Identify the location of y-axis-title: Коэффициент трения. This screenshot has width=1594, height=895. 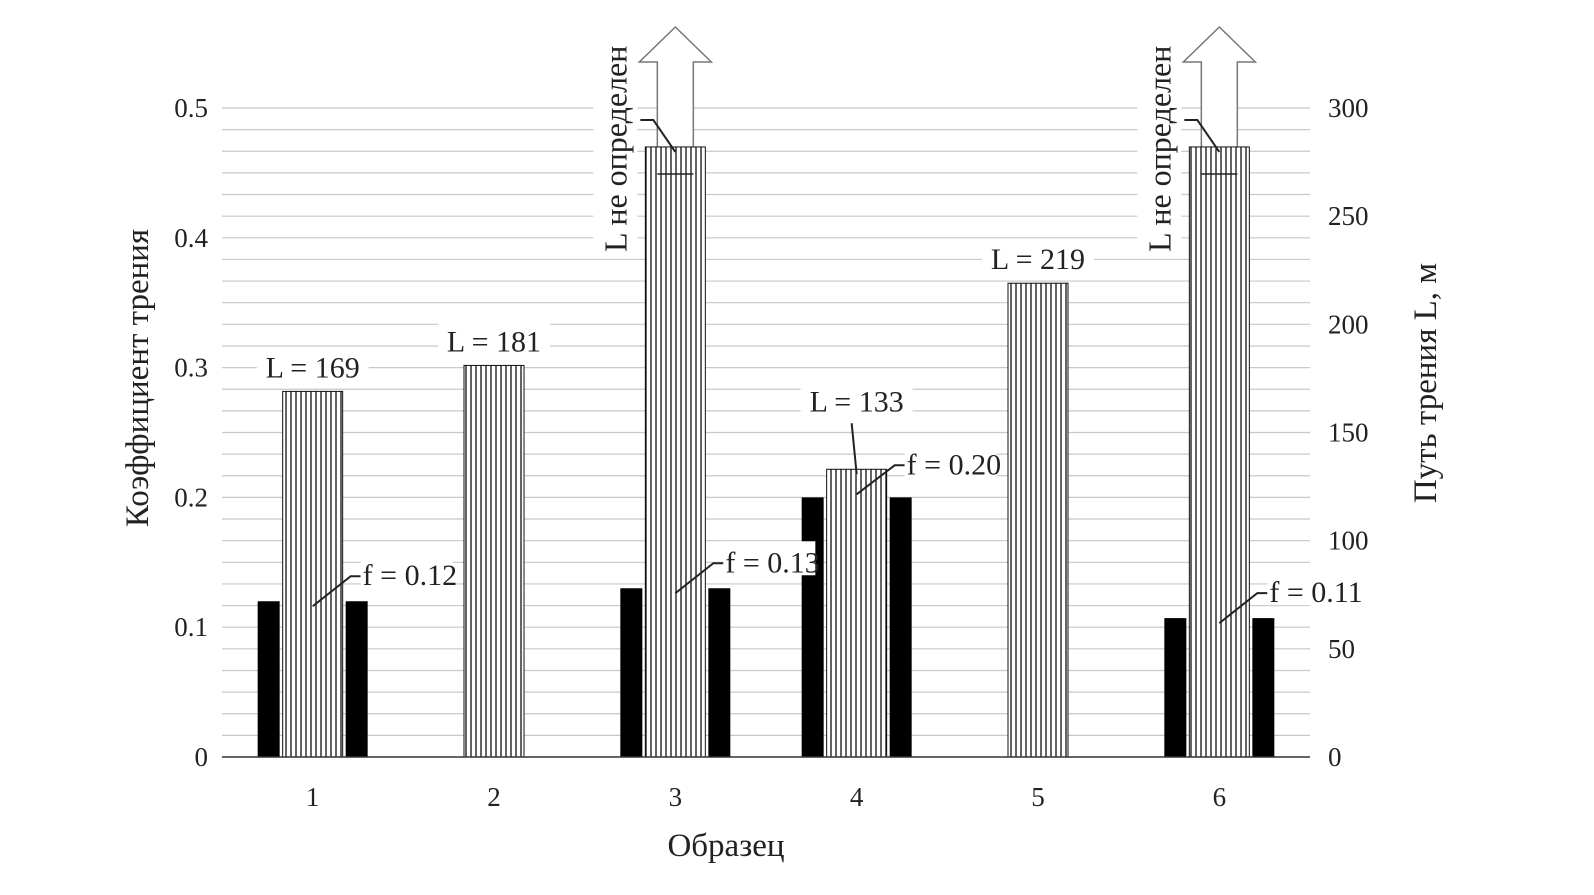
(138, 378).